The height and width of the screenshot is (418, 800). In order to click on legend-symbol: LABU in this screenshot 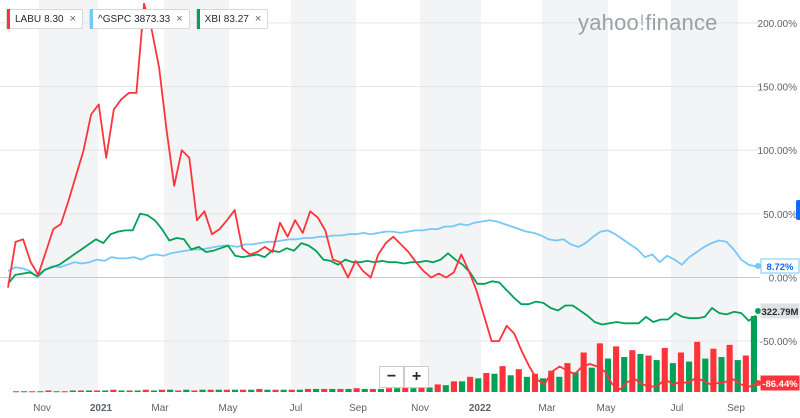, I will do `click(28, 19)`.